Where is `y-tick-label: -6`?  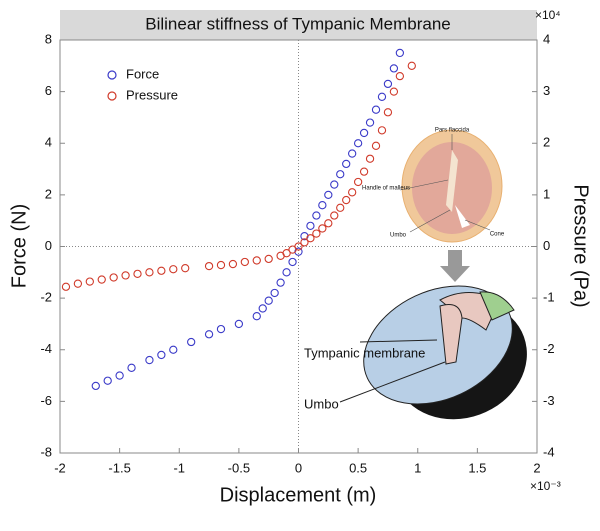 y-tick-label: -6 is located at coordinates (46, 400).